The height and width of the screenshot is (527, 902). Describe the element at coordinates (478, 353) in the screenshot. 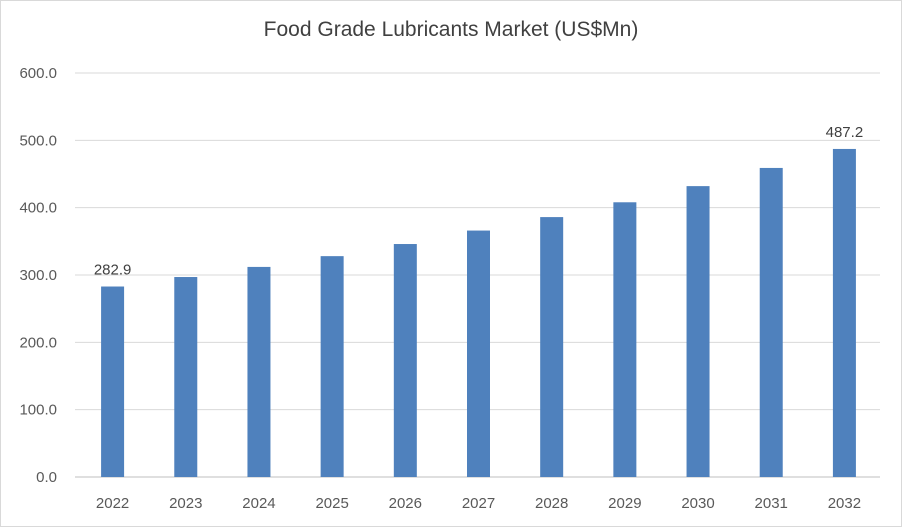

I see `bar-2027` at that location.